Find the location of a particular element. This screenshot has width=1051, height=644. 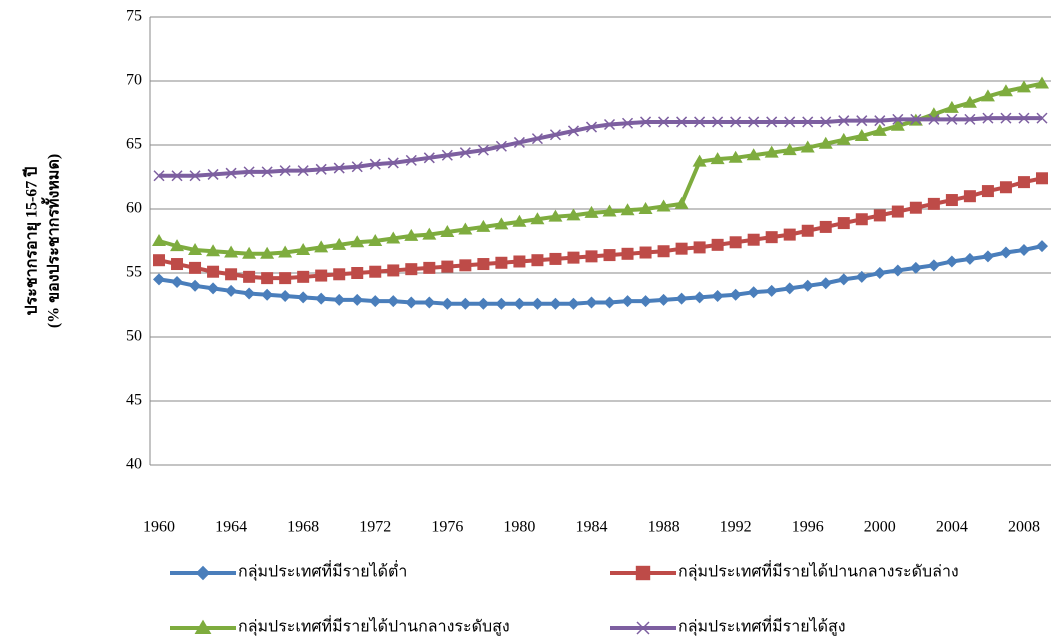

x-tick-label: 1984 is located at coordinates (591, 527).